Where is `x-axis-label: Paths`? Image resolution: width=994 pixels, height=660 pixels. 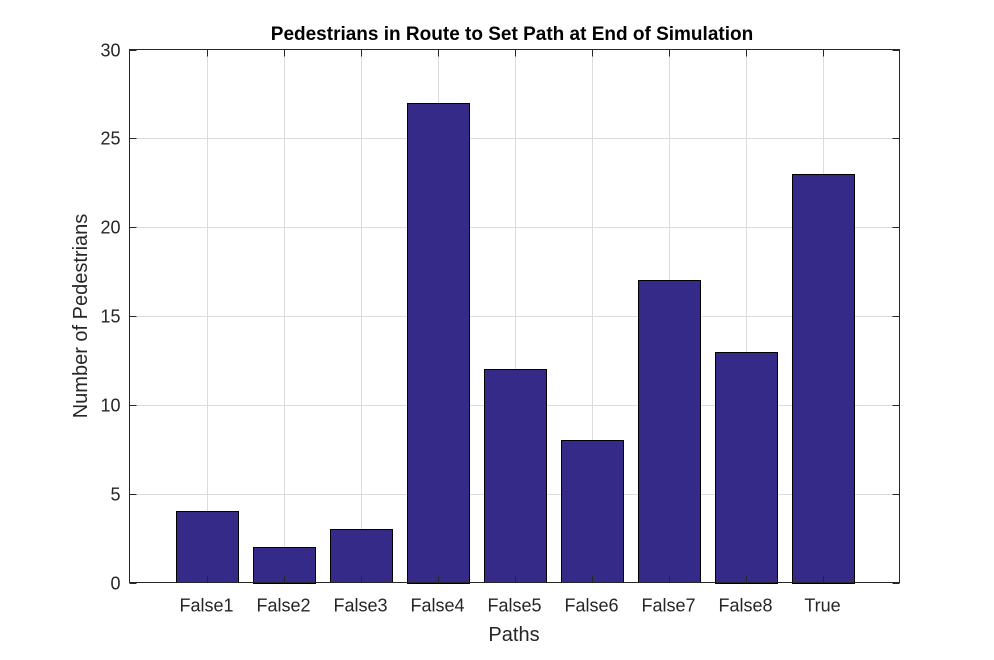 x-axis-label: Paths is located at coordinates (513, 635).